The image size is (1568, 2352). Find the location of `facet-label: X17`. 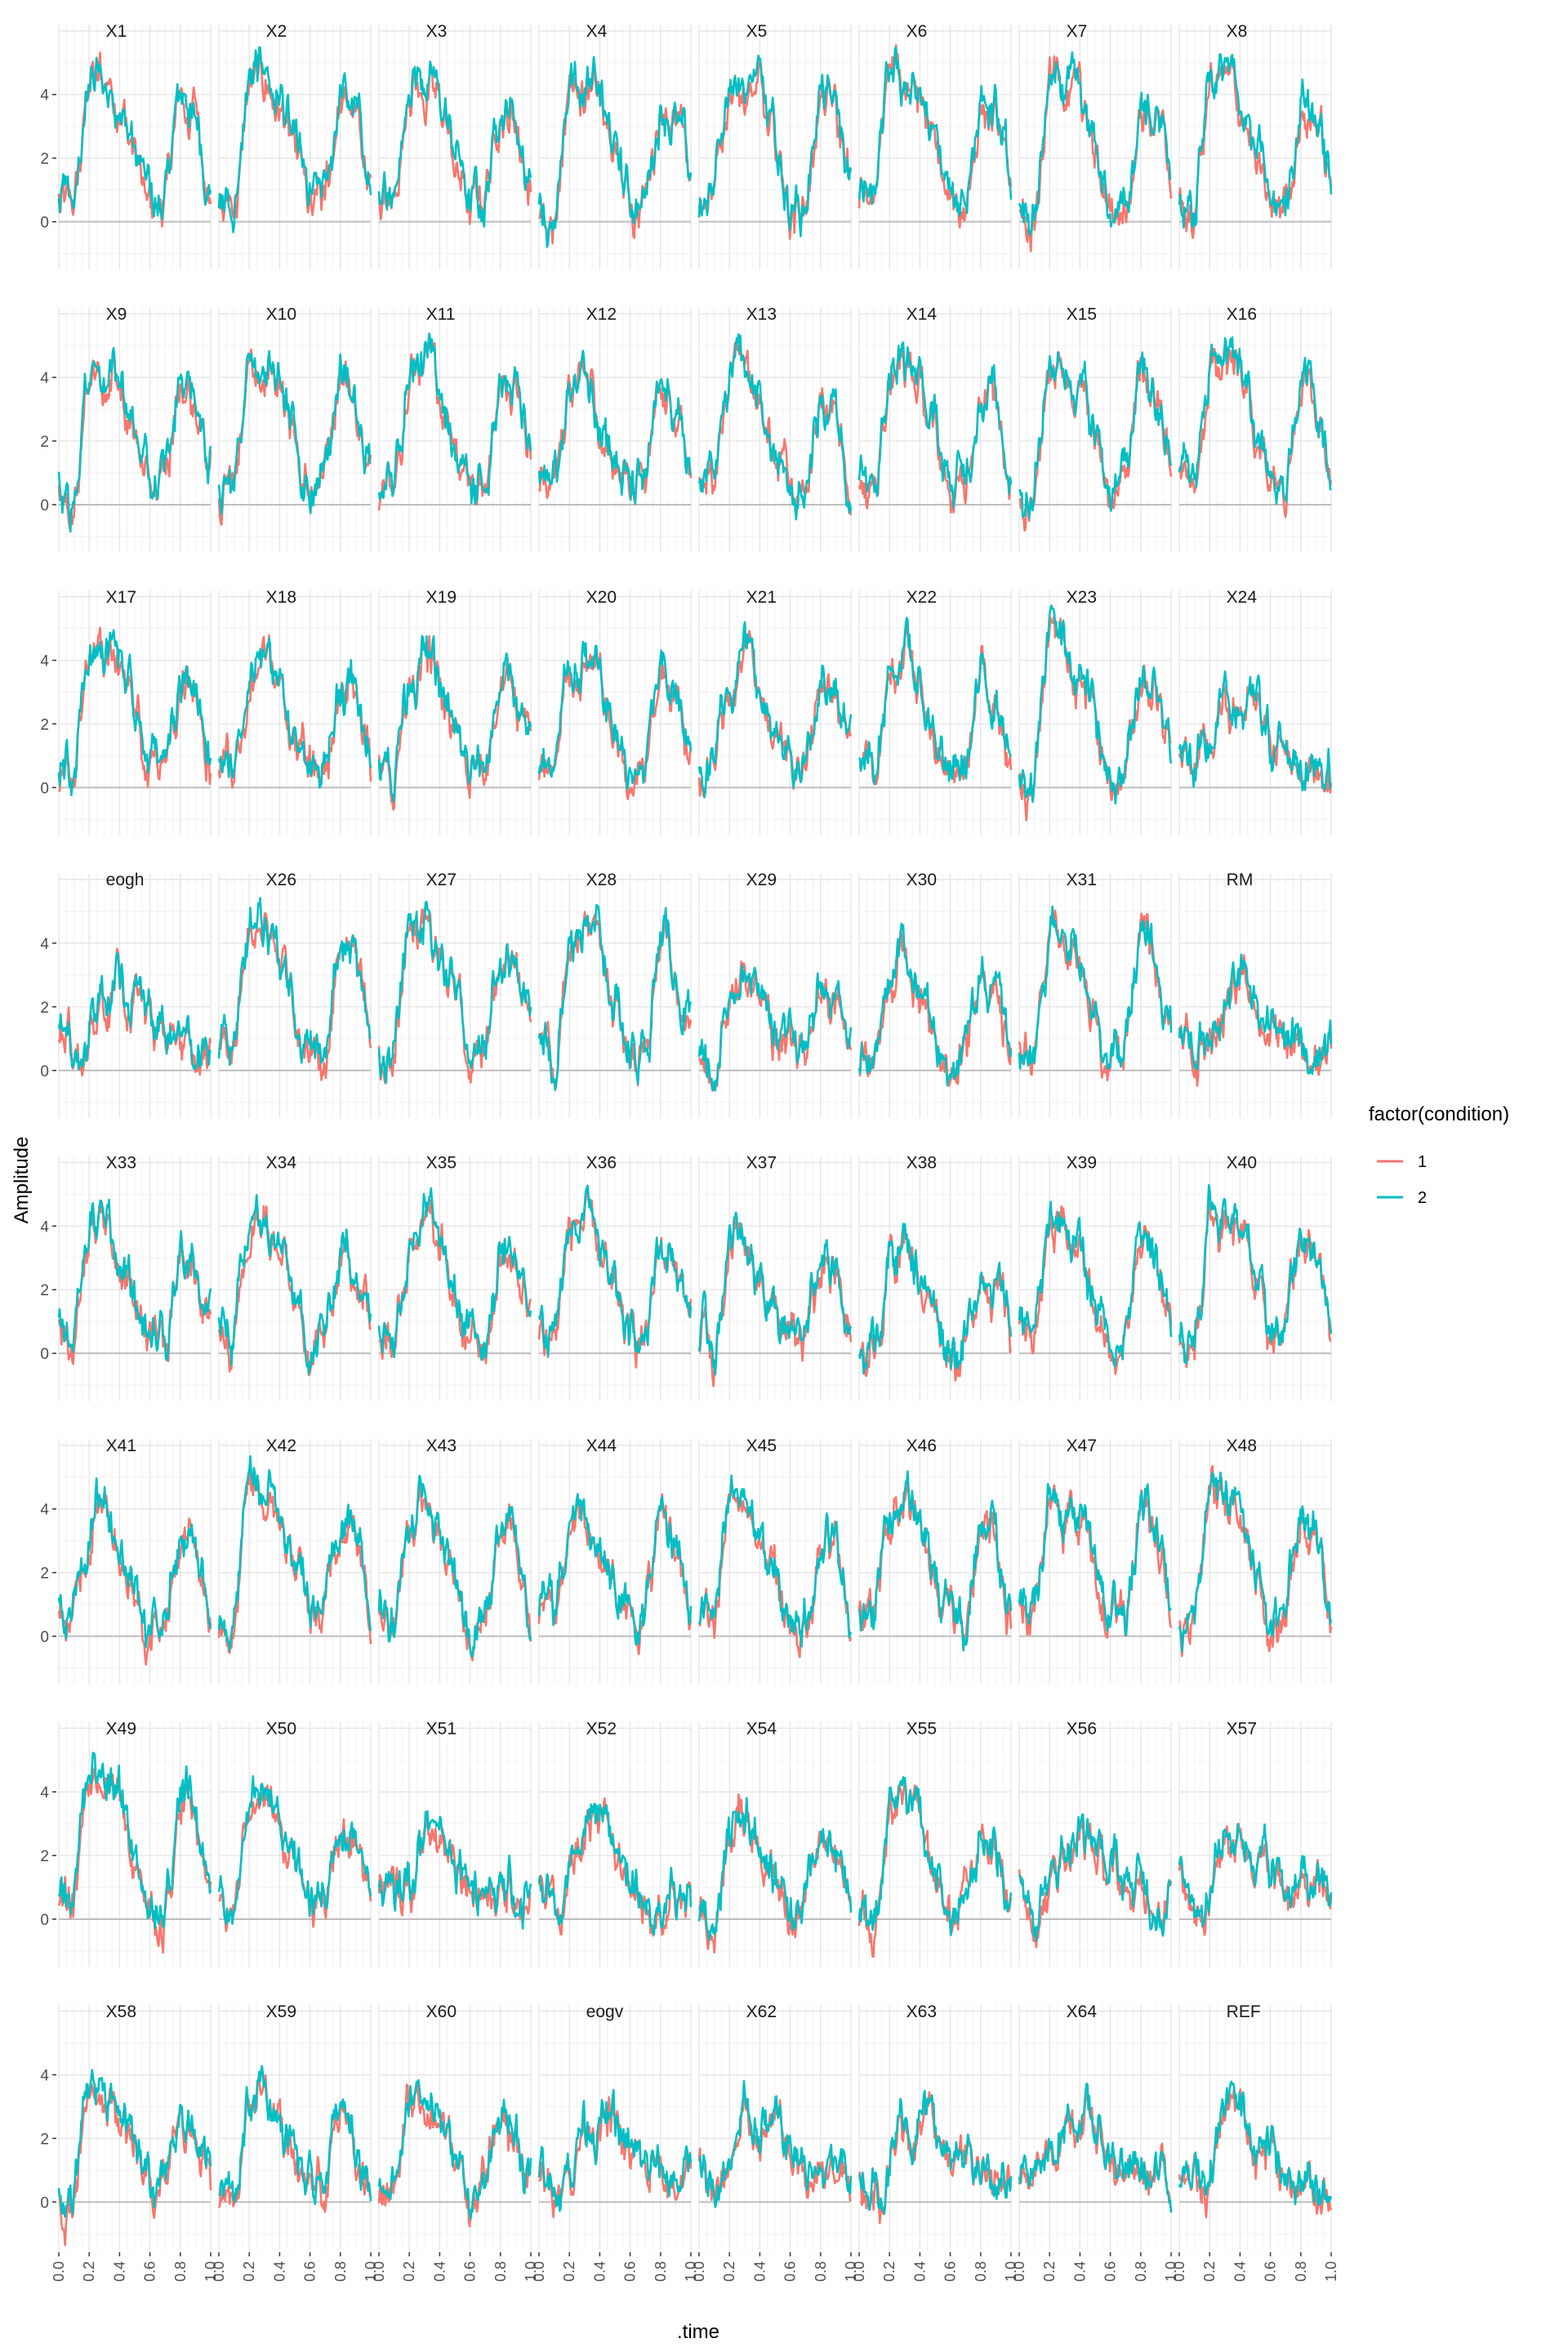

facet-label: X17 is located at coordinates (121, 597).